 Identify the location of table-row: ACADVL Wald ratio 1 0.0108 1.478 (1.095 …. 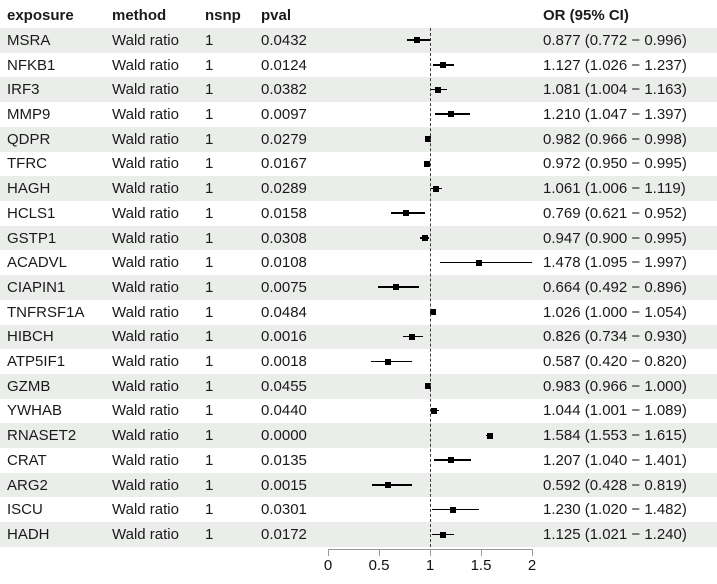
(358, 262).